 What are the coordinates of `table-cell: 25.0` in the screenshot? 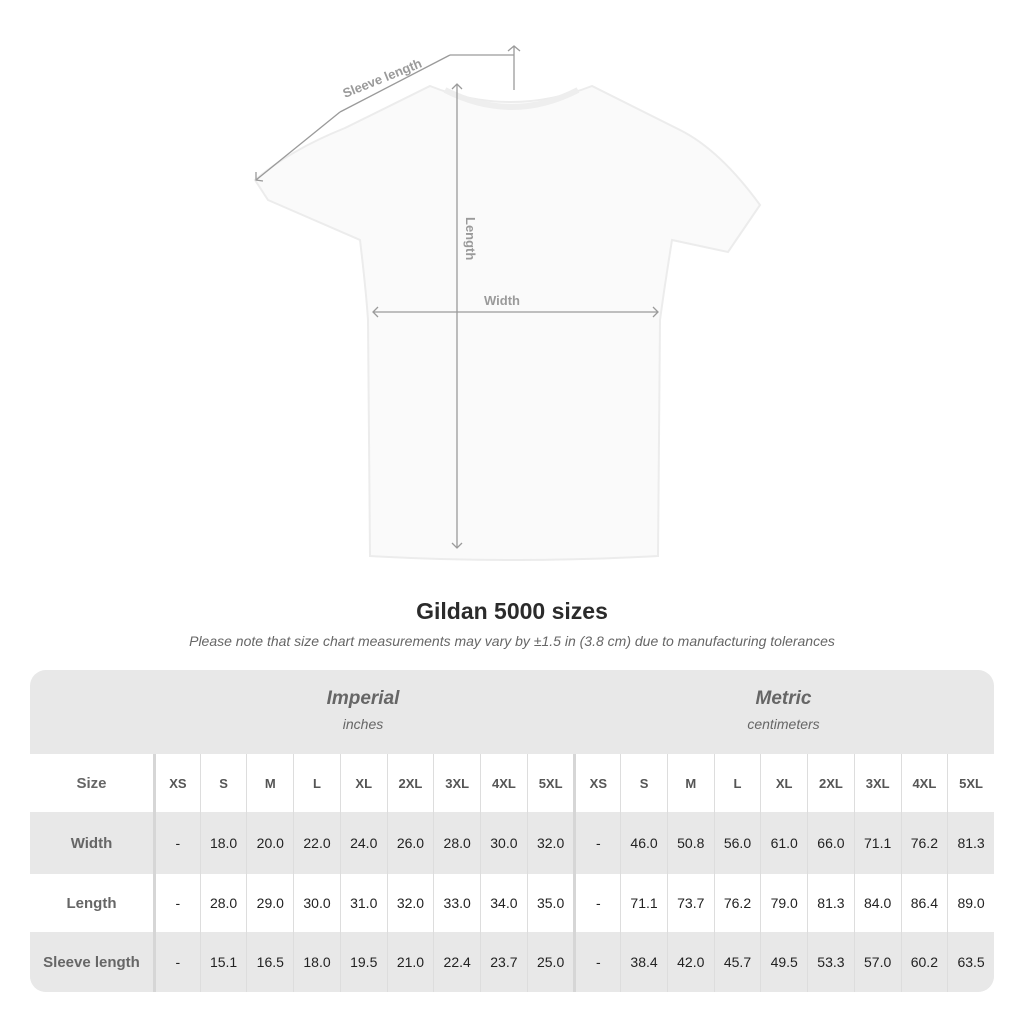 It's located at (550, 962).